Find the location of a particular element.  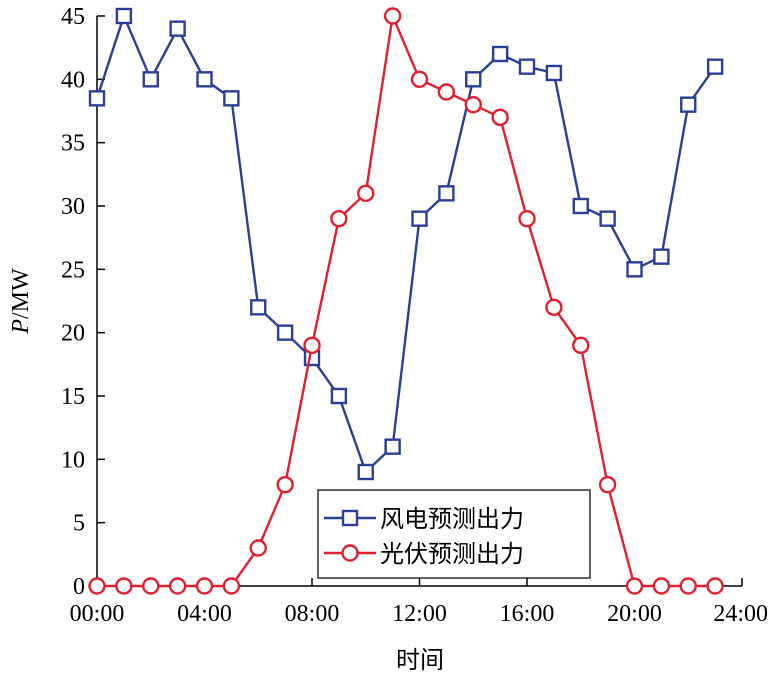

y-tick-label: 45 is located at coordinates (73, 17).